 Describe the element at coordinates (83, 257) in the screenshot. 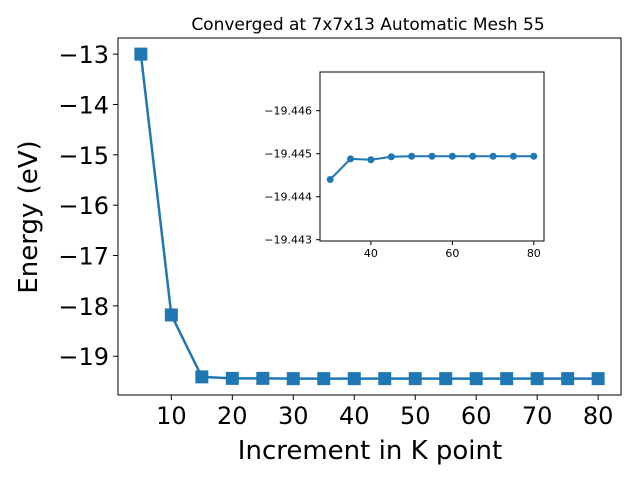

I see `main-y-tick-label: −17` at that location.